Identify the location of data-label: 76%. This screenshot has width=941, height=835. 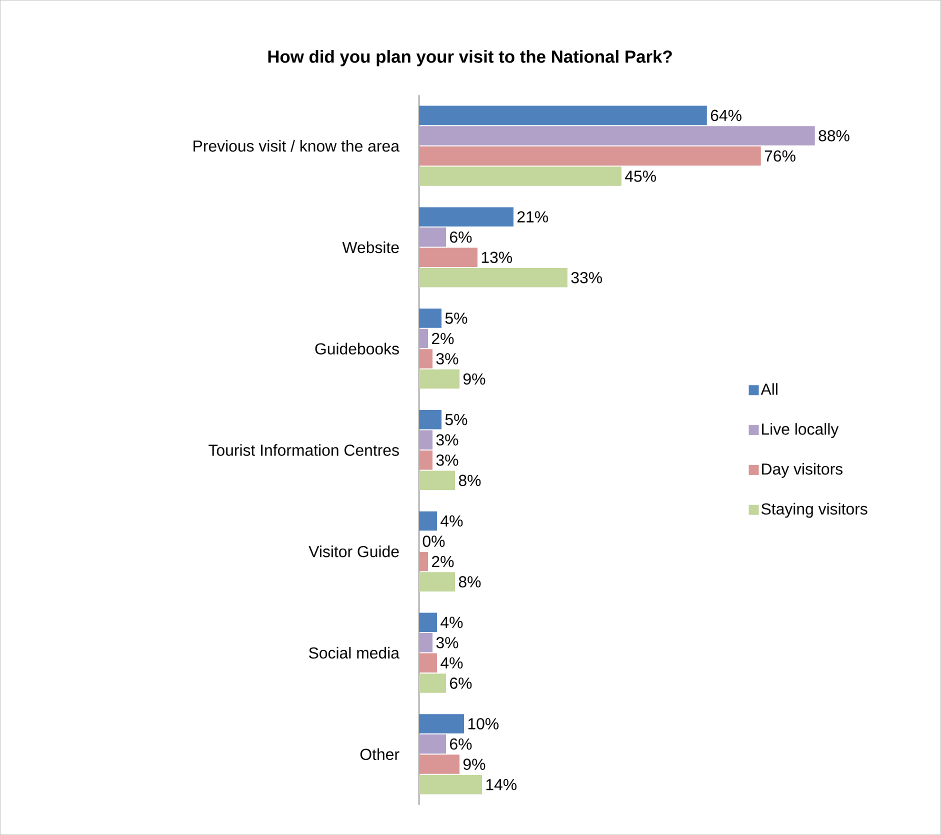
(780, 156).